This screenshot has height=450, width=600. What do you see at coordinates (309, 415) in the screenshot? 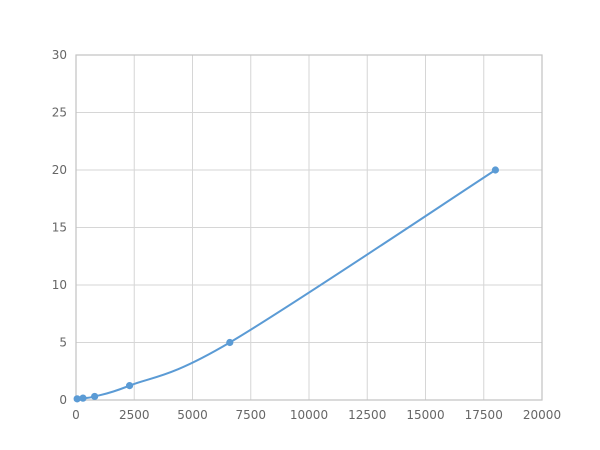
I see `x-tick-label: 10000` at bounding box center [309, 415].